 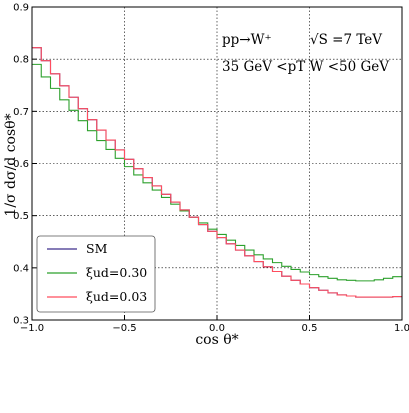 I want to click on annotation-cut: 35 GeV <pT W <50 GeV, so click(x=305, y=67).